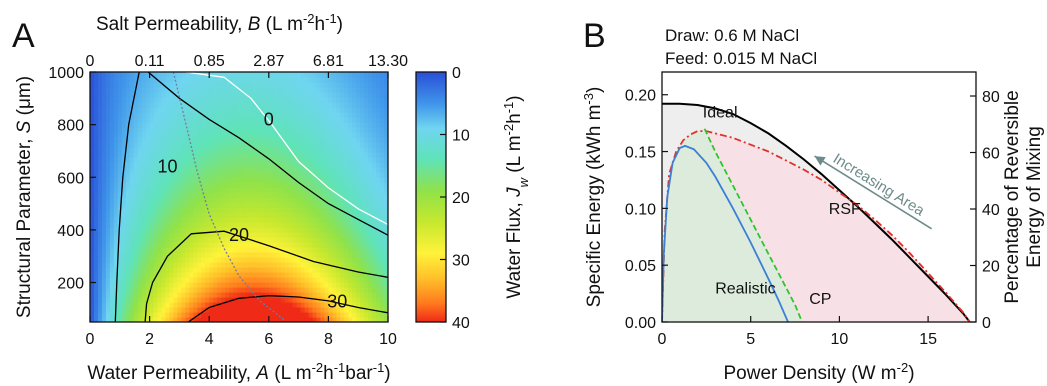  I want to click on series-line-cp, so click(753, 225).